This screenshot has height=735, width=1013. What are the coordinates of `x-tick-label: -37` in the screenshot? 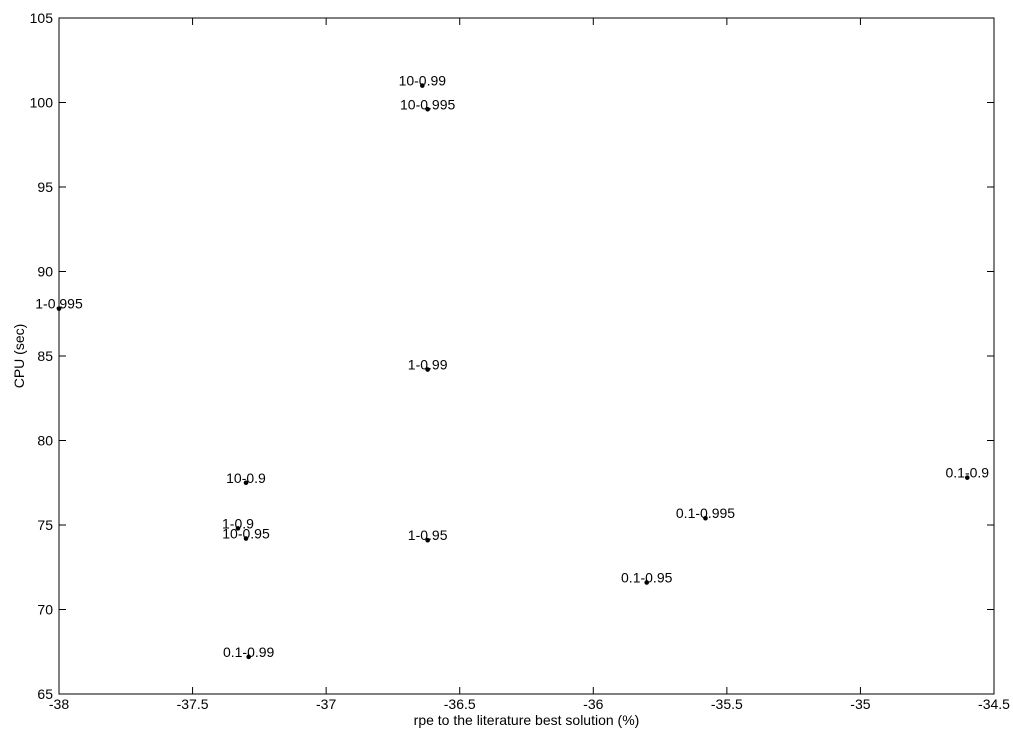 It's located at (326, 704).